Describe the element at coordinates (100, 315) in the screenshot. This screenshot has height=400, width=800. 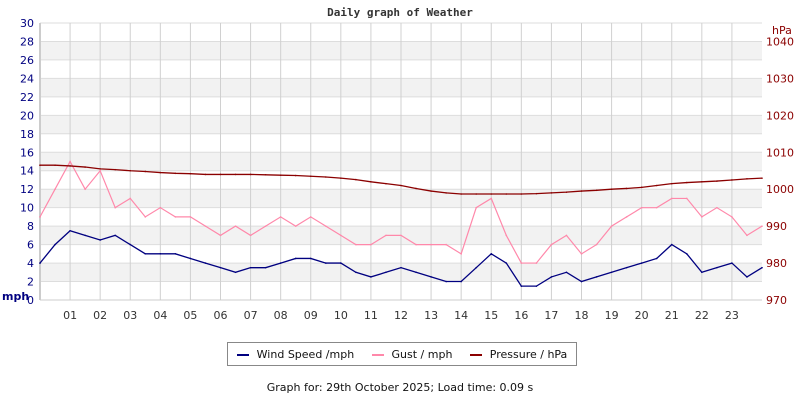
I see `x-tick-label: 02` at that location.